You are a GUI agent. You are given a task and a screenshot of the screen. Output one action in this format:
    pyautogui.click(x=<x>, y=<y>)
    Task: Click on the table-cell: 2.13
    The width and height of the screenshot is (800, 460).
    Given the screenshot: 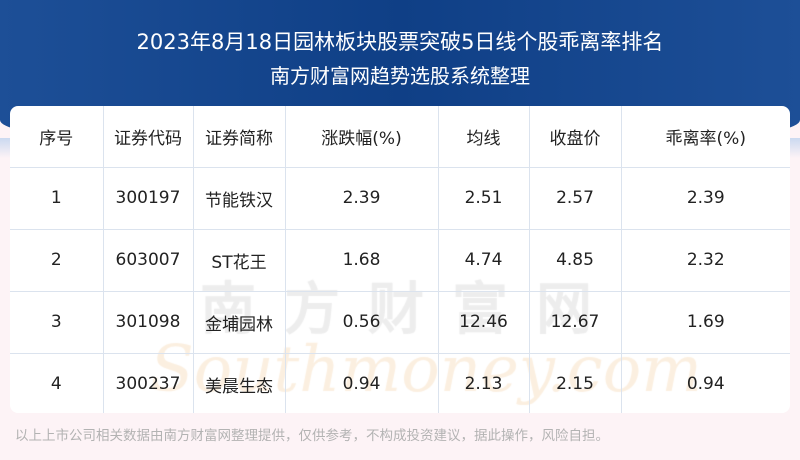 What is the action you would take?
    pyautogui.click(x=484, y=383)
    